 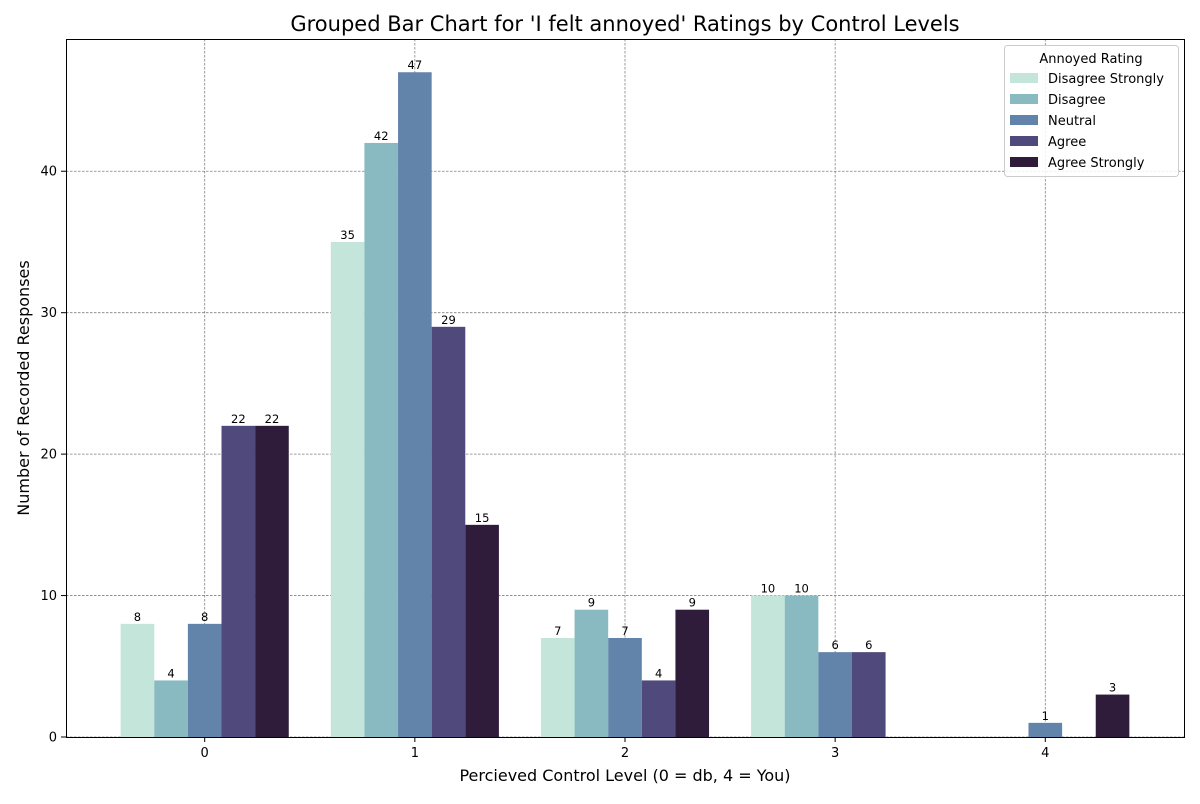 What do you see at coordinates (48, 455) in the screenshot?
I see `y-tick-label: 20` at bounding box center [48, 455].